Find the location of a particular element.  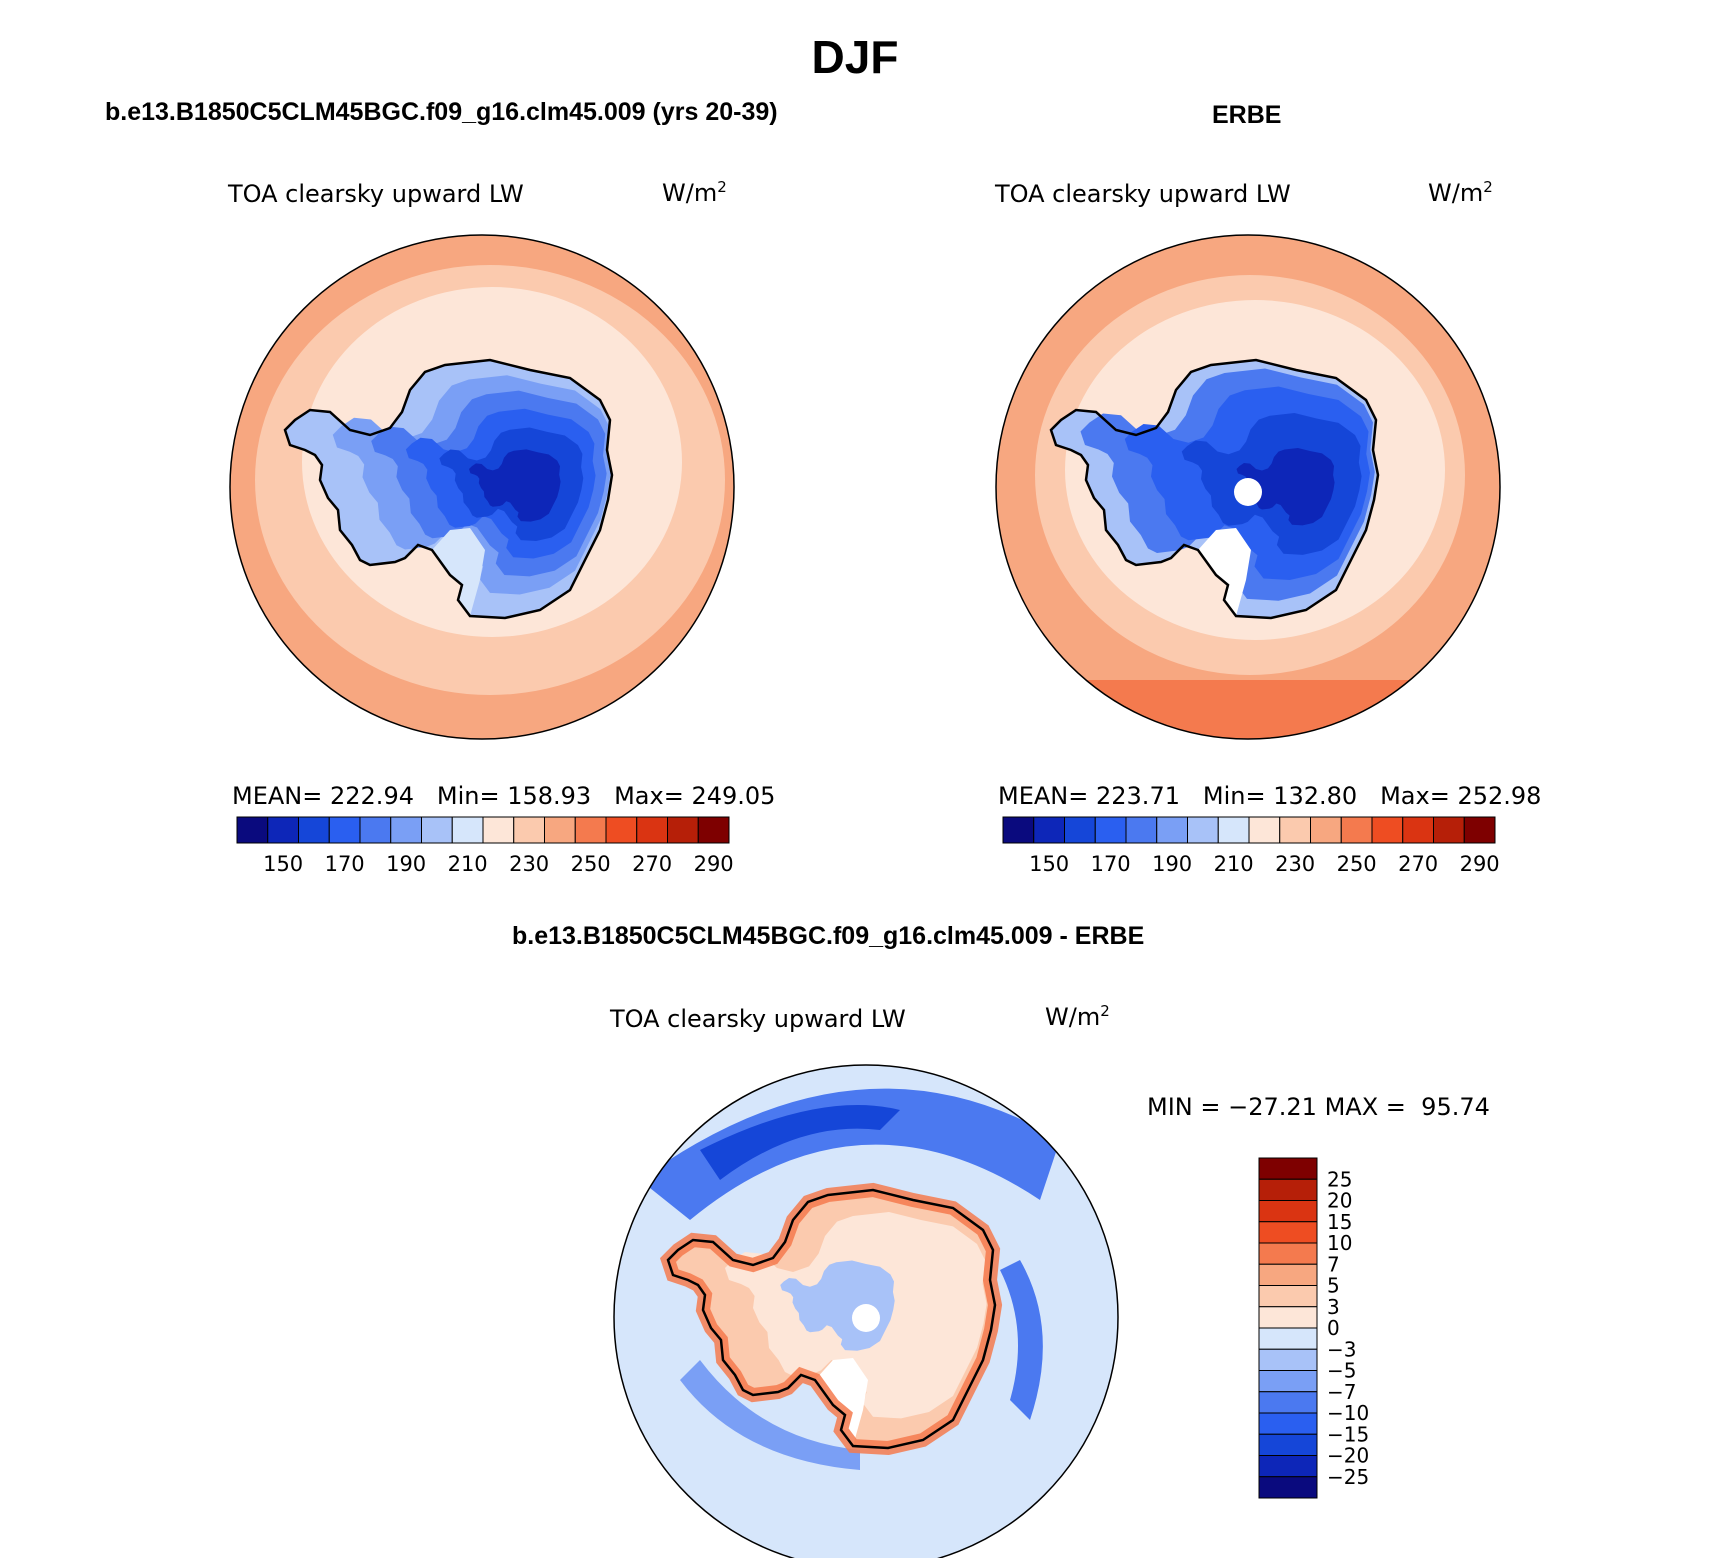

diff-colorbar-tick-label: 20 is located at coordinates (1339, 1201).